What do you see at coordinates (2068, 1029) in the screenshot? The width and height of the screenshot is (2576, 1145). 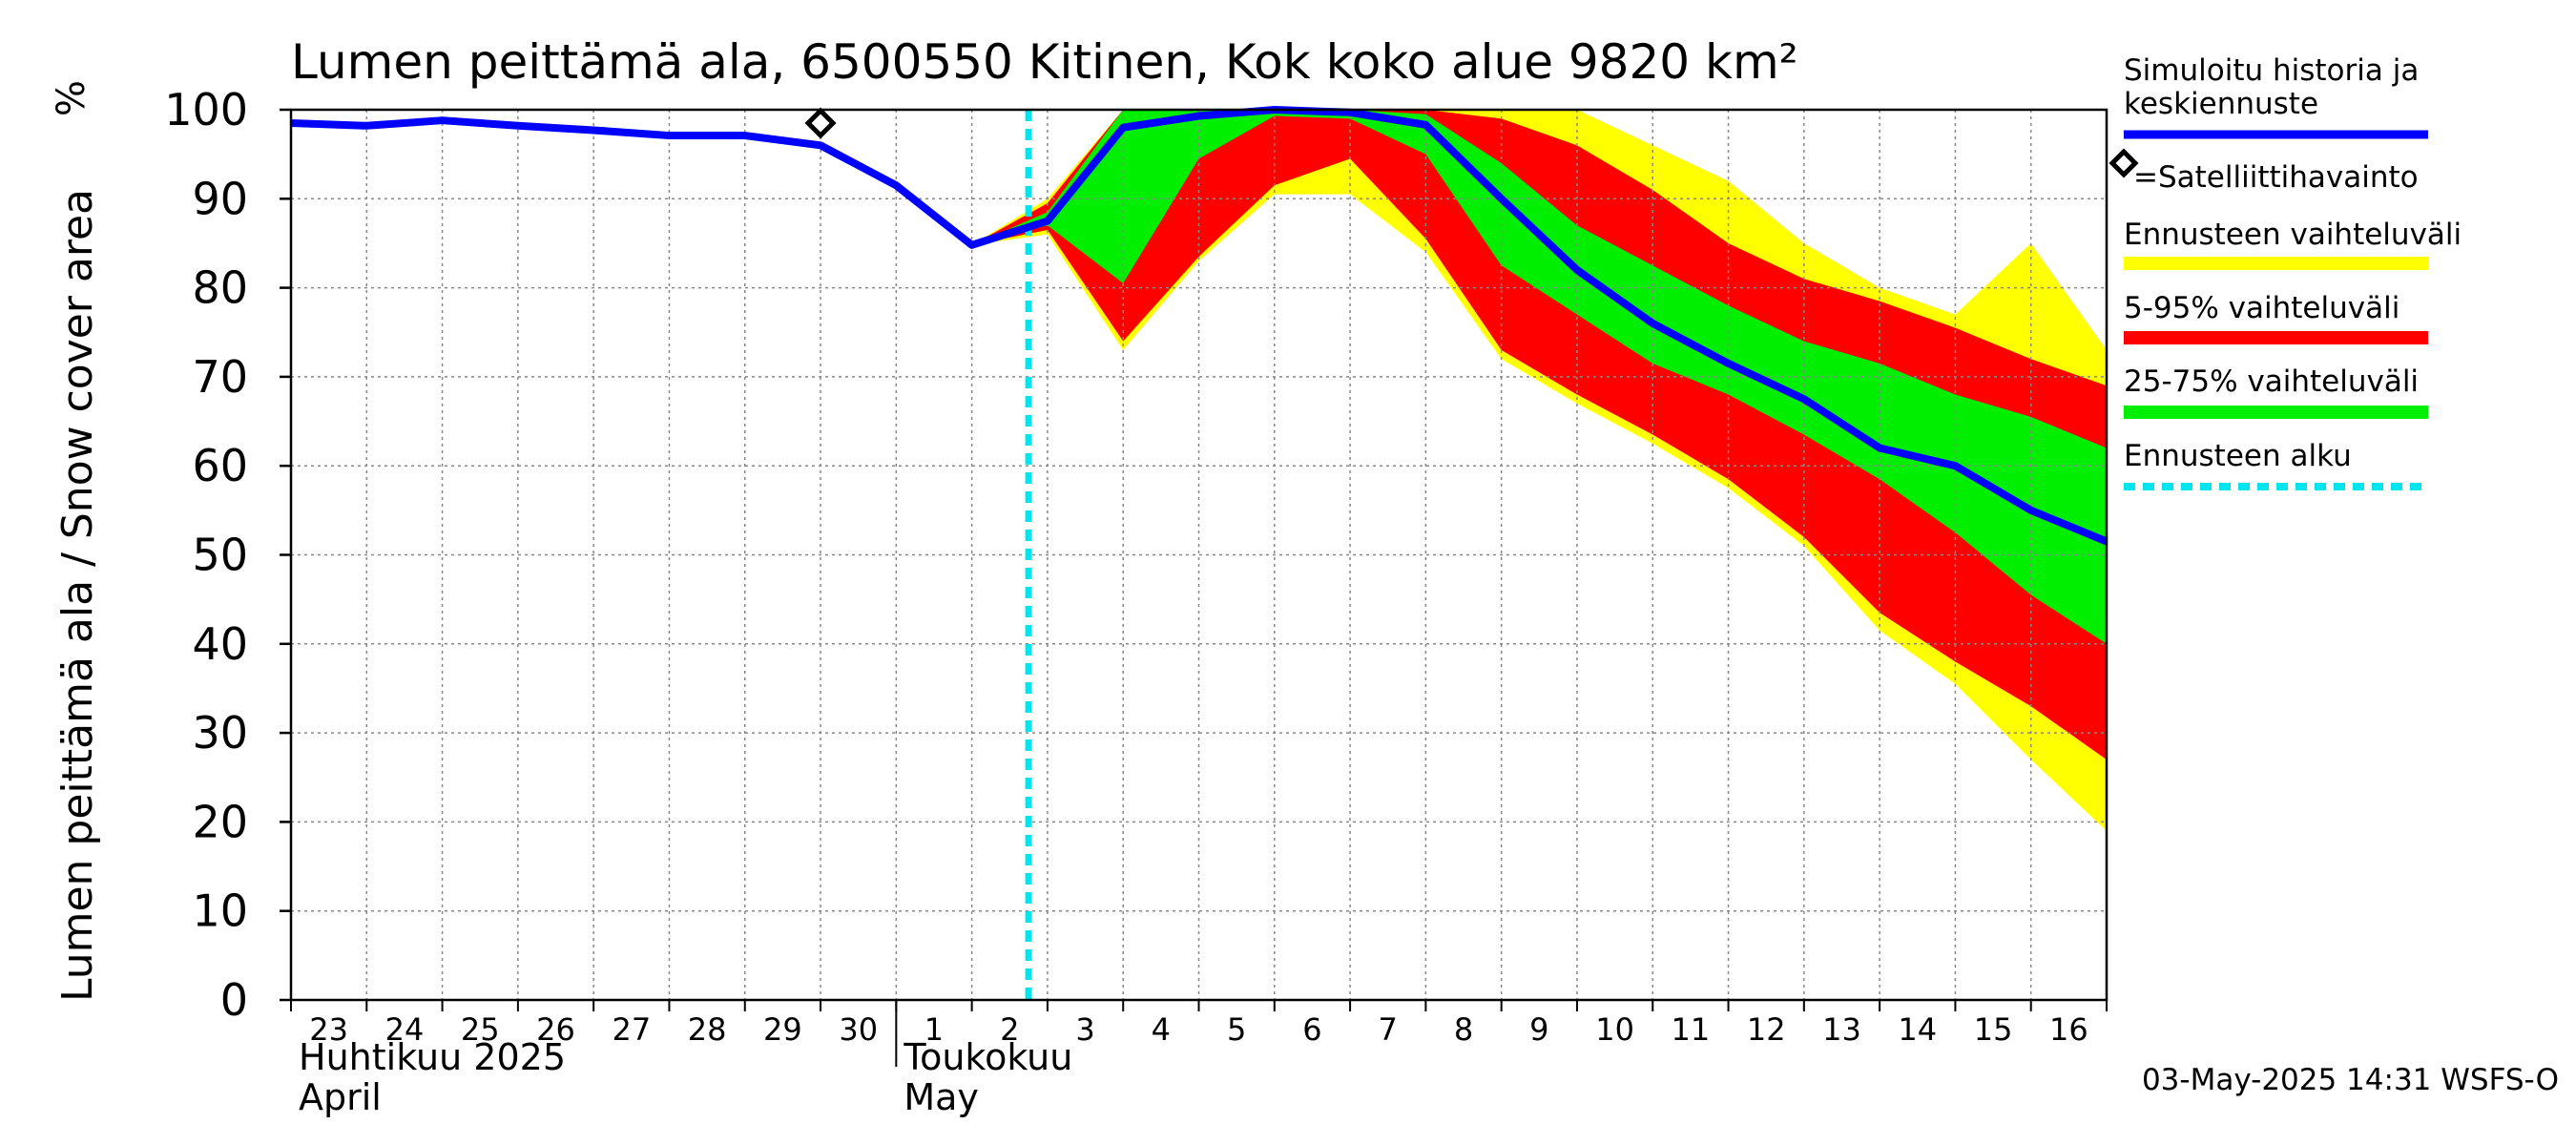 I see `x-tick-label: 16` at bounding box center [2068, 1029].